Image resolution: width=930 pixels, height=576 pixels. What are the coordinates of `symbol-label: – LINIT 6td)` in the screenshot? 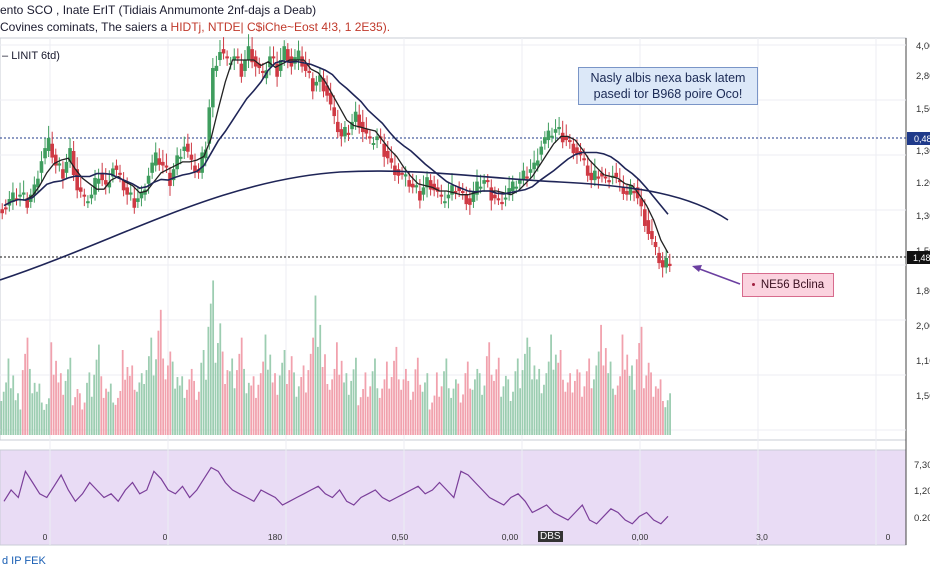 It's located at (31, 56).